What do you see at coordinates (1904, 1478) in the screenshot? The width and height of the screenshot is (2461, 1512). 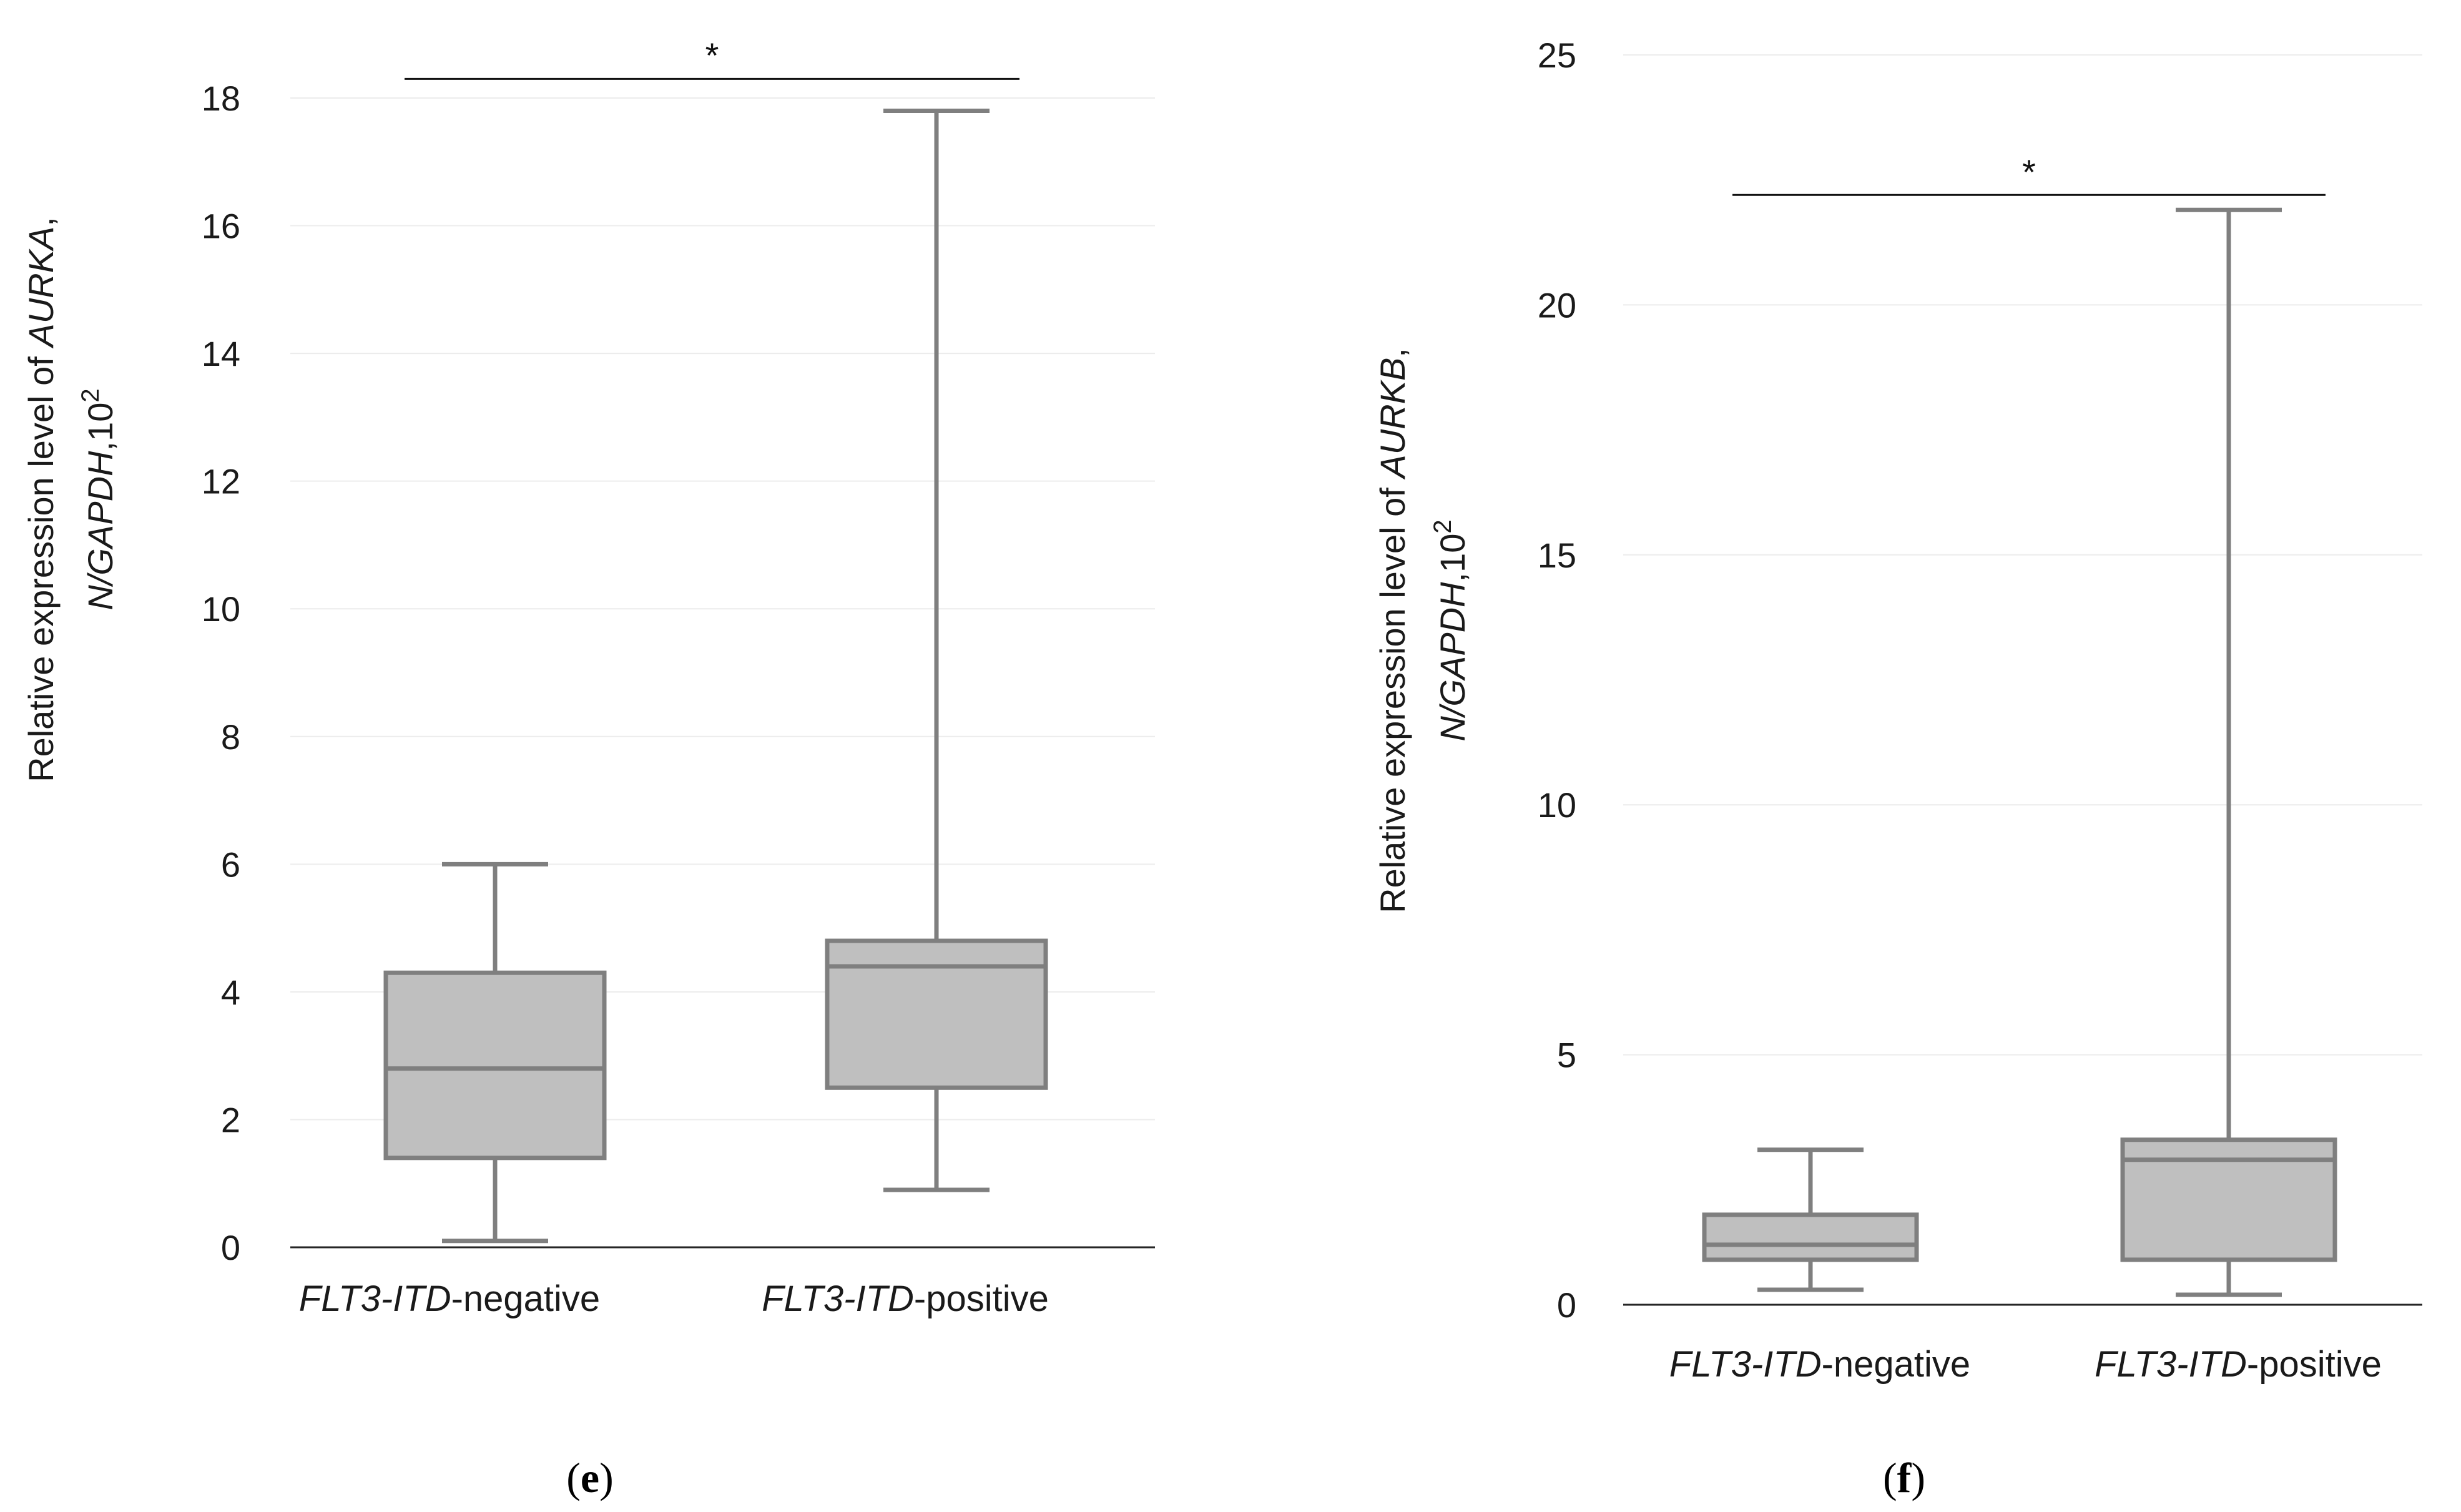 I see `panel-label: (f)` at bounding box center [1904, 1478].